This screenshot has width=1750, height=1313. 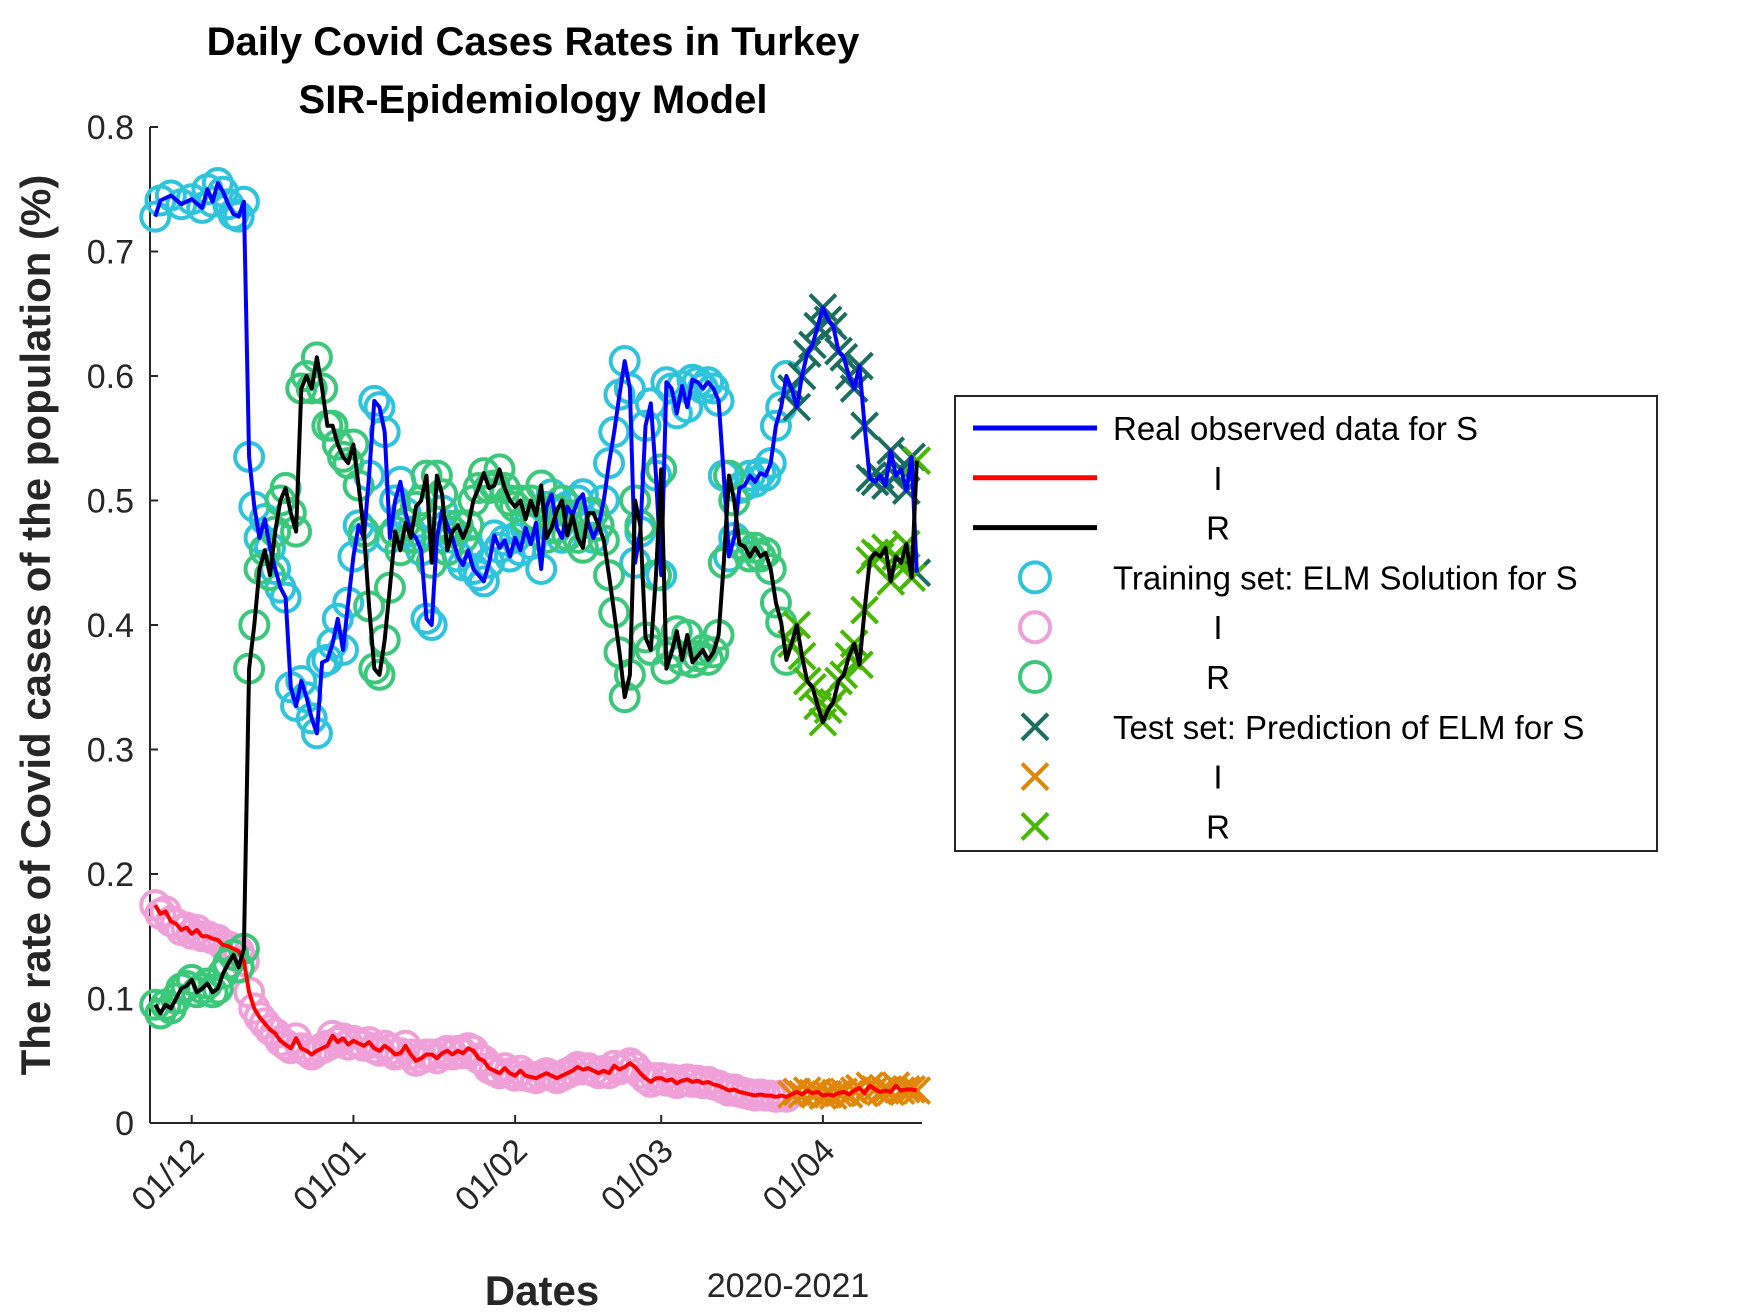 What do you see at coordinates (788, 1286) in the screenshot?
I see `x-axis-date-range: 2020-2021` at bounding box center [788, 1286].